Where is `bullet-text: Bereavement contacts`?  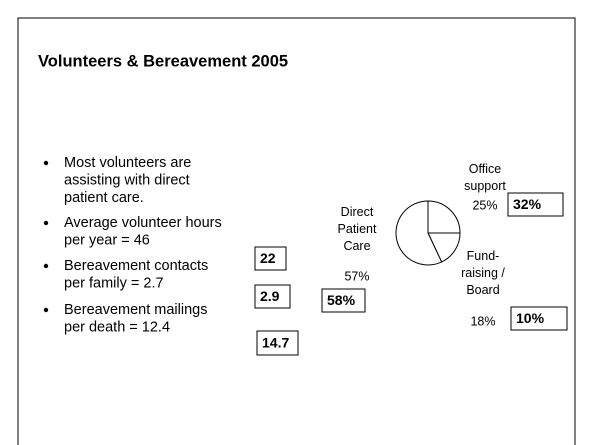 bullet-text: Bereavement contacts is located at coordinates (136, 266).